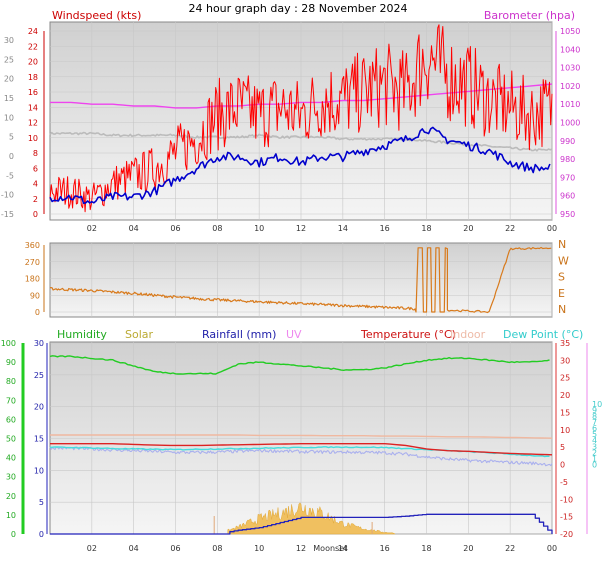  Describe the element at coordinates (562, 244) in the screenshot. I see `compass-label: N` at that location.